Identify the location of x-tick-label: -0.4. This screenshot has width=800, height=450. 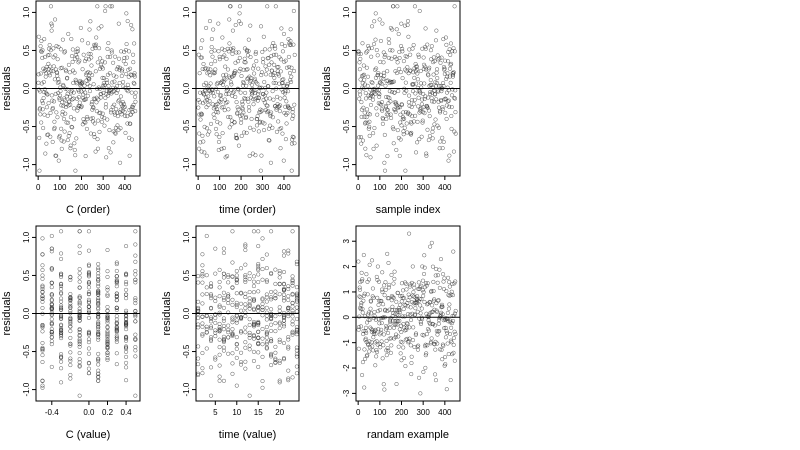
(52, 412).